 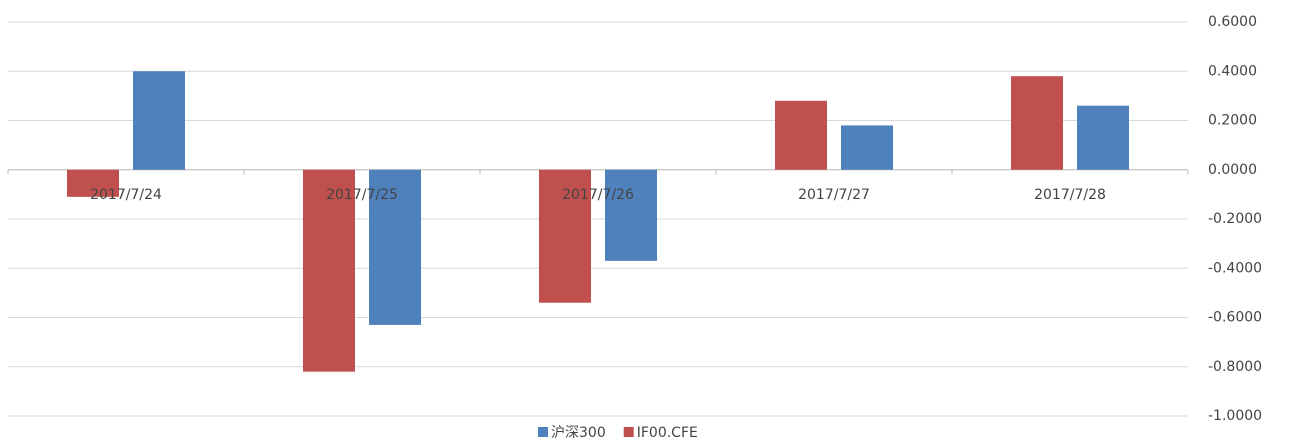 What do you see at coordinates (1070, 195) in the screenshot?
I see `x-tick-label: 2017/7/28` at bounding box center [1070, 195].